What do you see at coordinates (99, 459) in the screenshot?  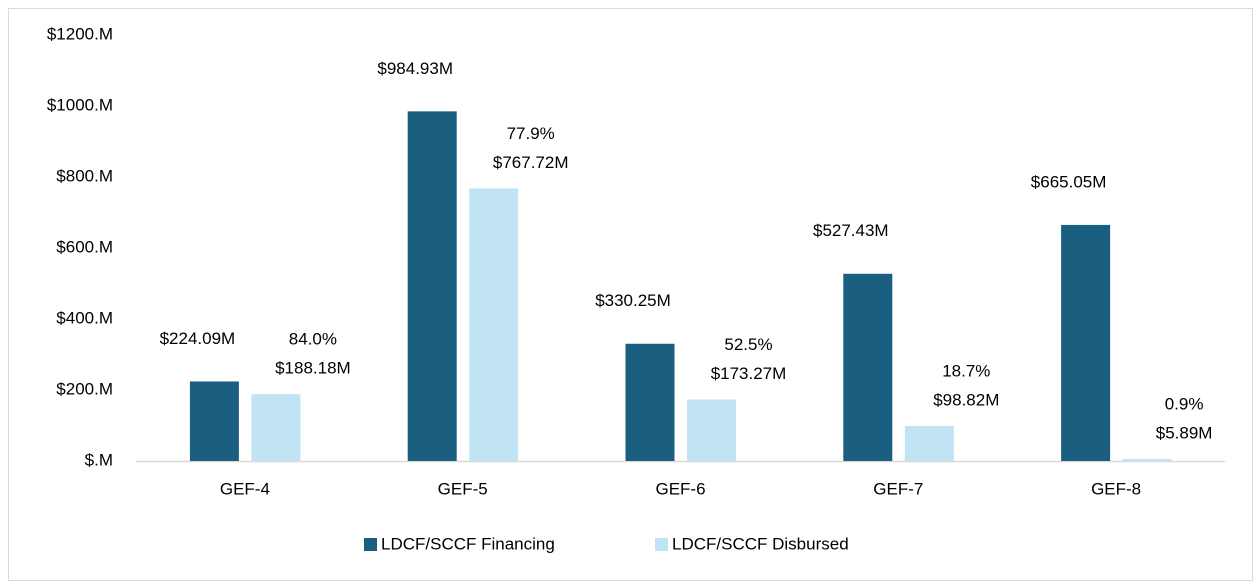 I see `y-tick-label: $.M` at bounding box center [99, 459].